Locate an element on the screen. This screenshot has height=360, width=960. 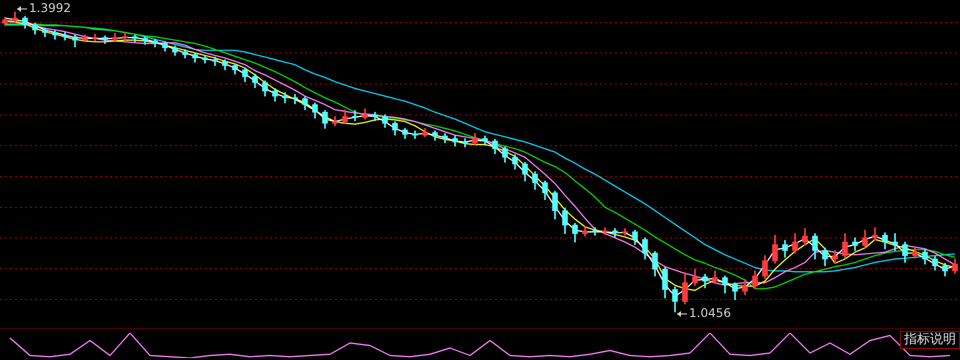
annotation: 1.0456 is located at coordinates (710, 313).